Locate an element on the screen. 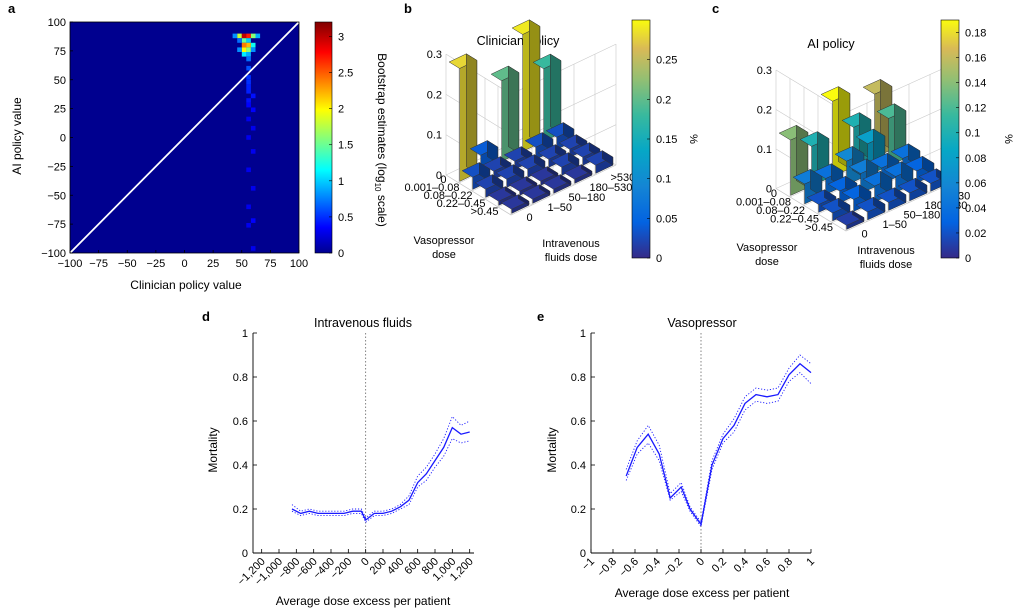 Image resolution: width=1023 pixels, height=609 pixels. y-tick-label: 0.2 is located at coordinates (578, 510).